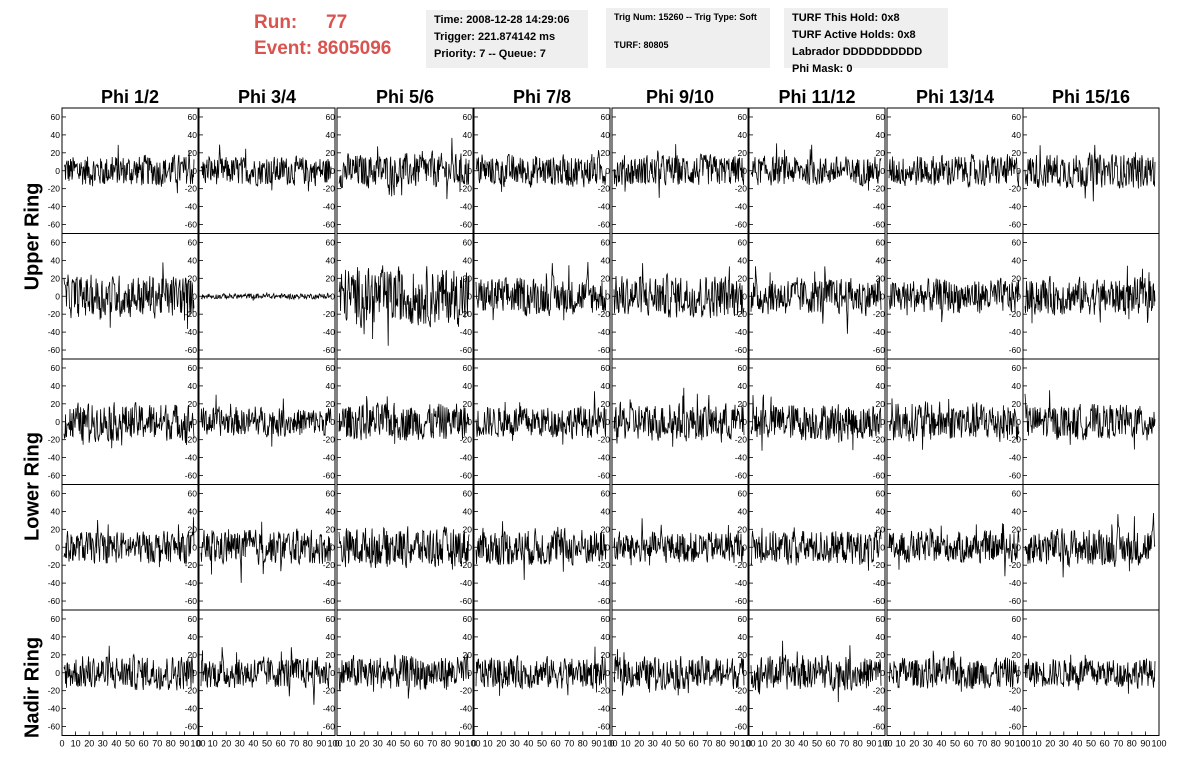 The height and width of the screenshot is (772, 1196). Describe the element at coordinates (790, 744) in the screenshot. I see `x-tick-label: 30` at that location.